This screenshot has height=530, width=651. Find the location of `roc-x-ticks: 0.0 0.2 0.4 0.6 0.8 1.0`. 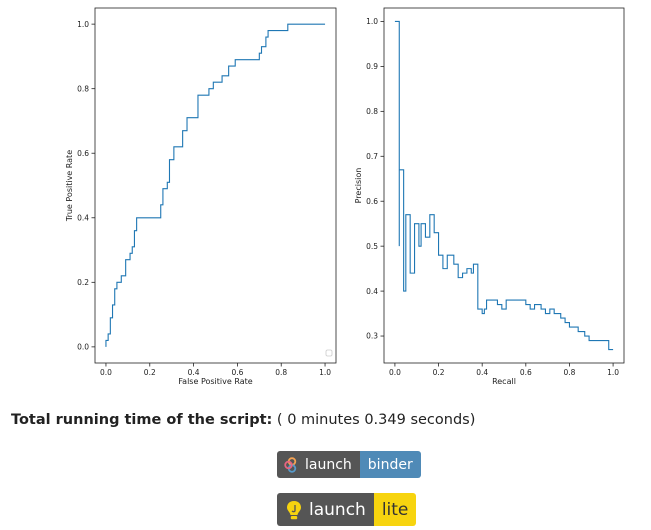

roc-x-ticks: 0.0 0.2 0.4 0.6 0.8 1.0 is located at coordinates (215, 370).